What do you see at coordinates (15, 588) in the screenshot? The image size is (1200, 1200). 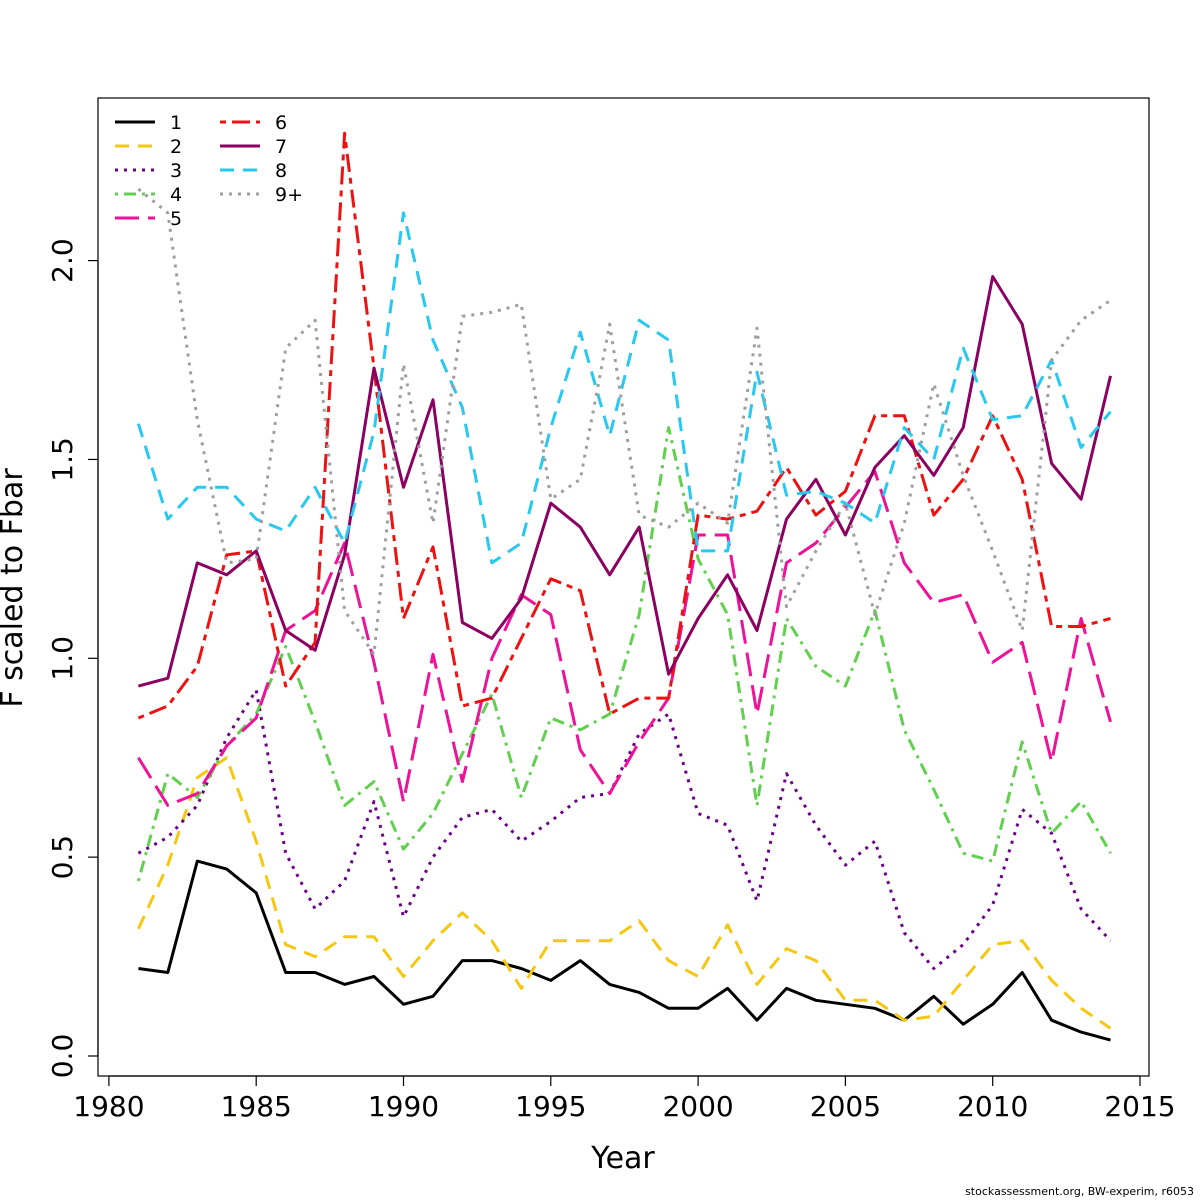 I see `y-axis-title: F scaled to Fbar` at bounding box center [15, 588].